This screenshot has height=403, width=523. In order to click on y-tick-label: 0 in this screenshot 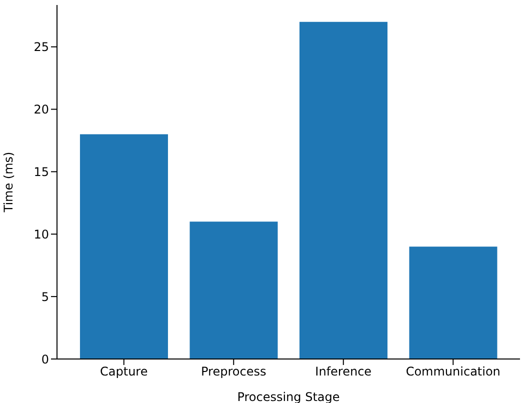, I will do `click(45, 359)`.